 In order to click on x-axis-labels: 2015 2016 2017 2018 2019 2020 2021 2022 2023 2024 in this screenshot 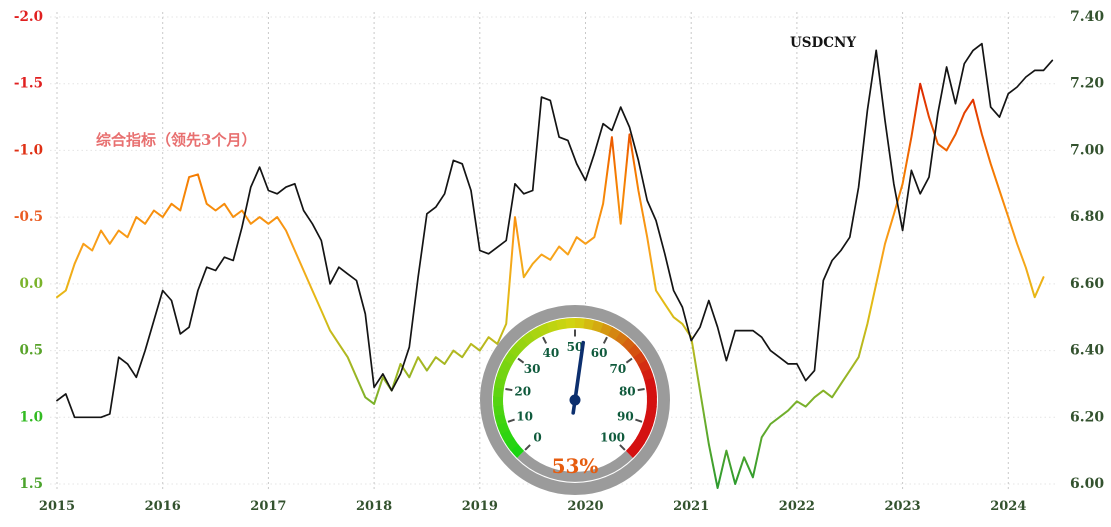, I will do `click(532, 506)`.